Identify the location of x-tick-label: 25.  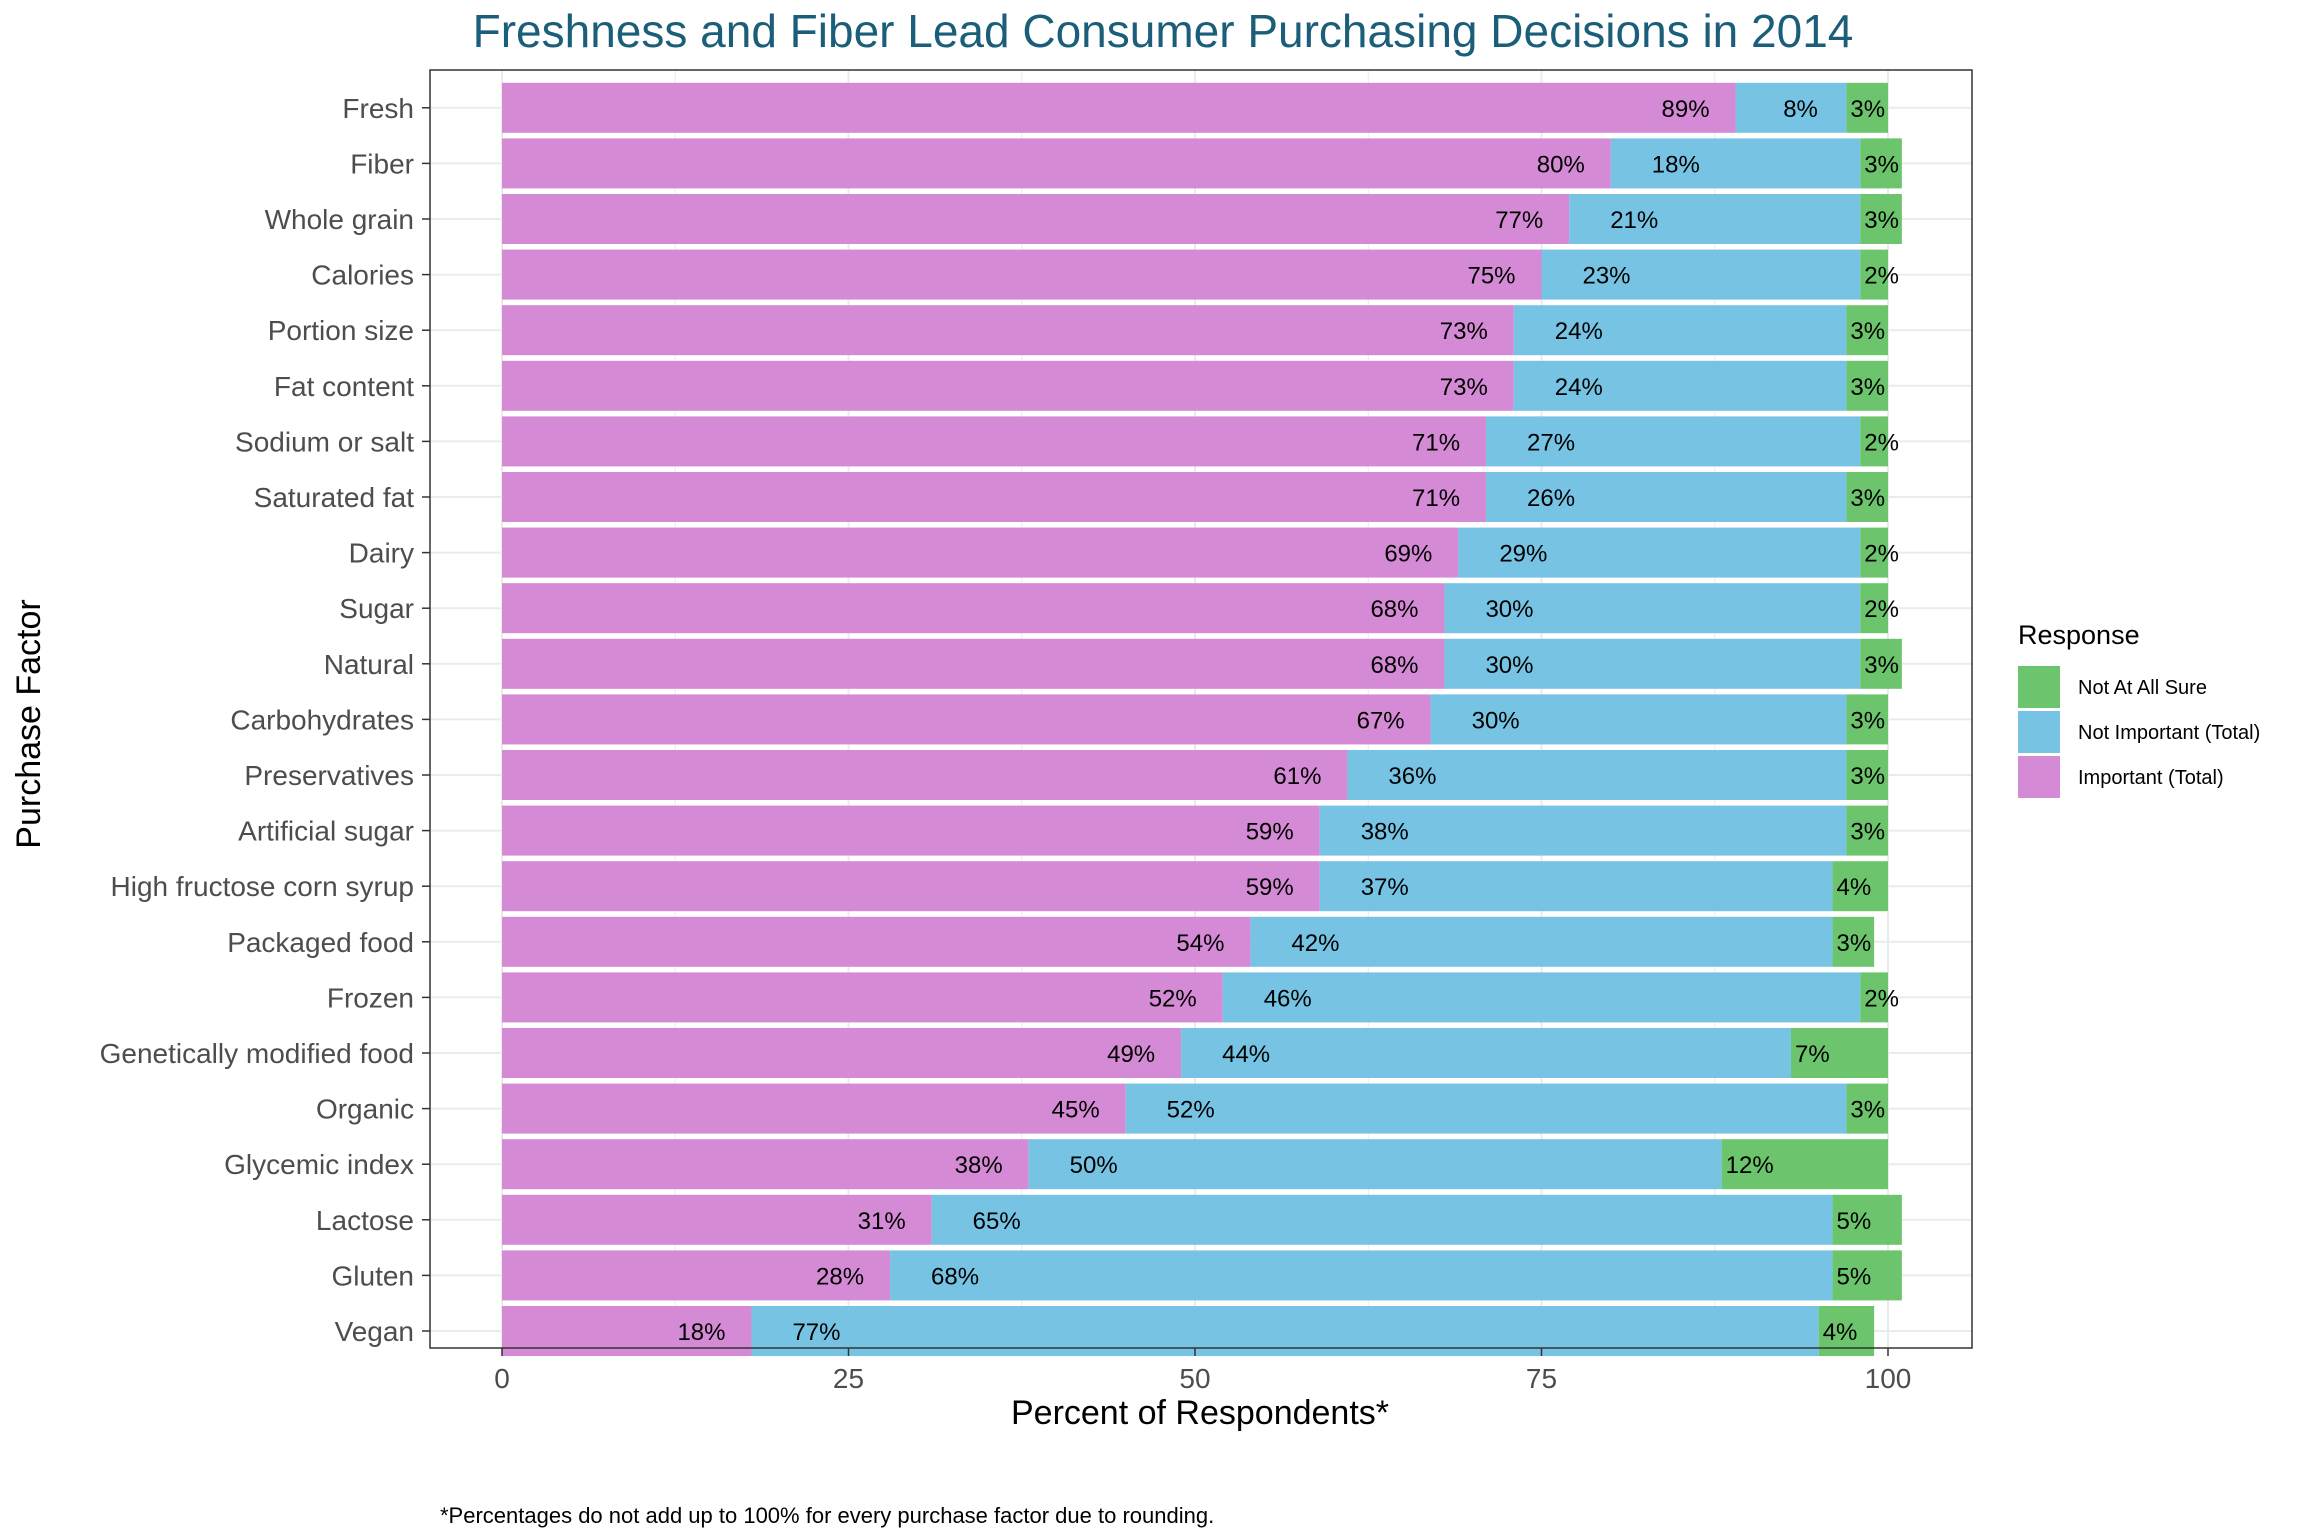
(848, 1378).